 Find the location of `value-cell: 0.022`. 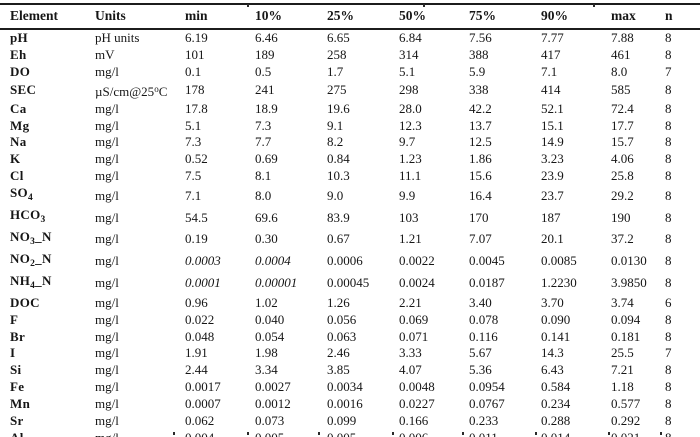

value-cell: 0.022 is located at coordinates (200, 319).